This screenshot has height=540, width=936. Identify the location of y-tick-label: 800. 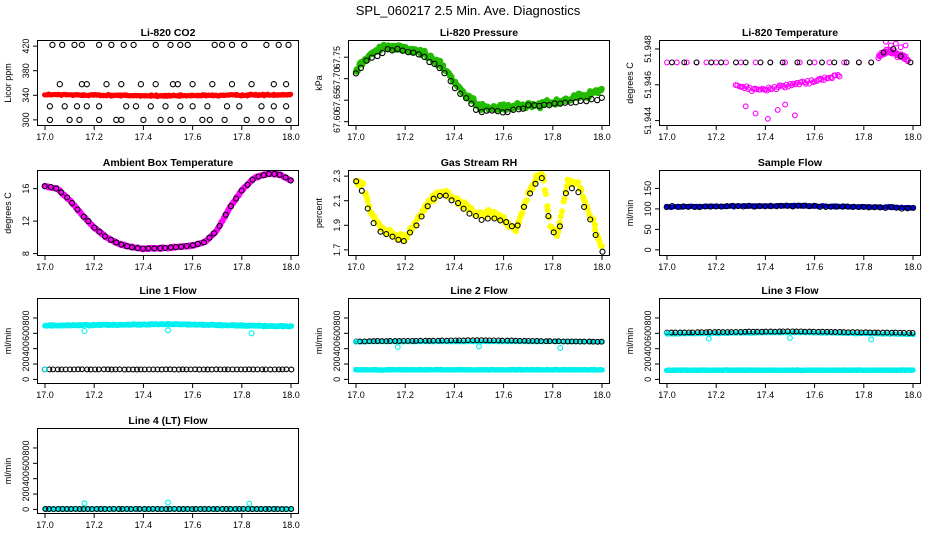
(26, 447).